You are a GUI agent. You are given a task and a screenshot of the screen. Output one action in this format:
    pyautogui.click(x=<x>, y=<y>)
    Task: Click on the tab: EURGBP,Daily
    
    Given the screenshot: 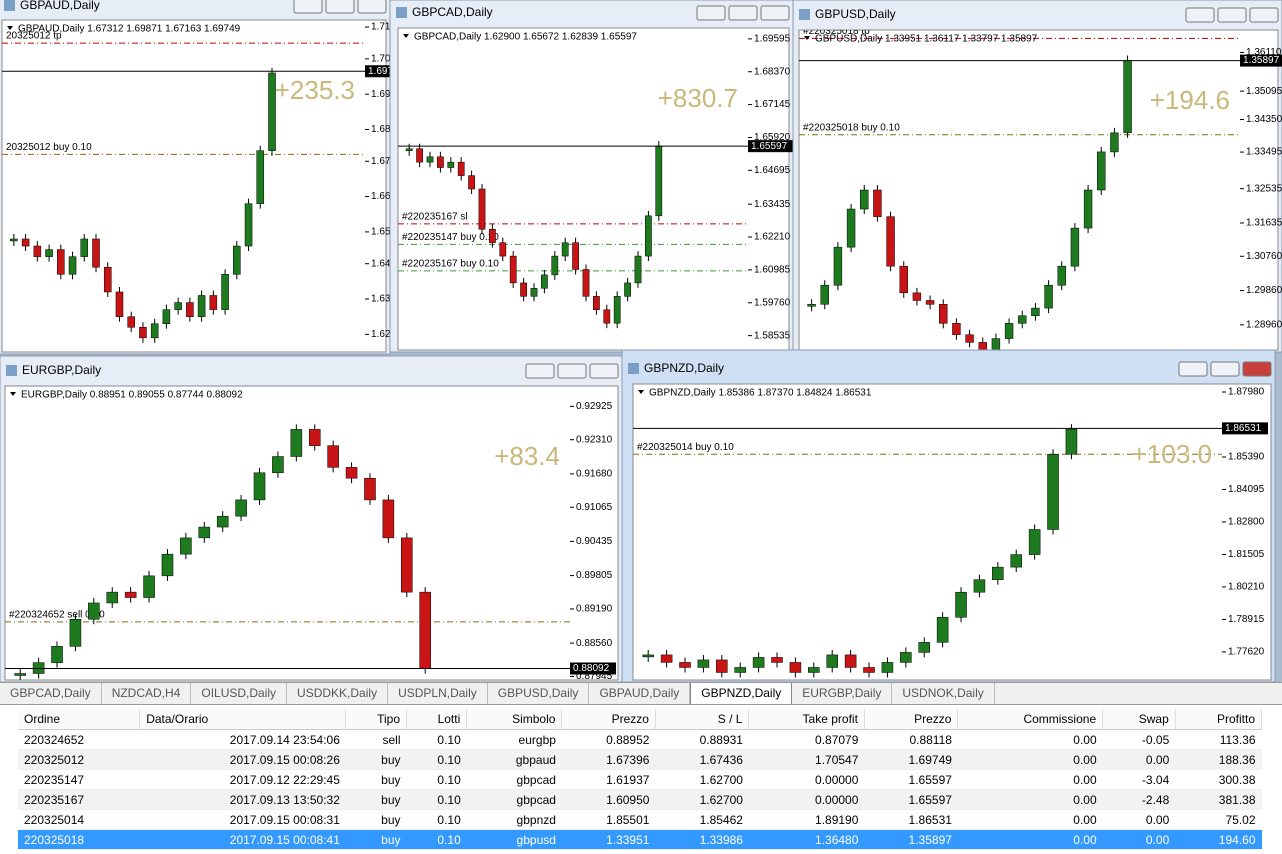 What is the action you would take?
    pyautogui.click(x=842, y=694)
    